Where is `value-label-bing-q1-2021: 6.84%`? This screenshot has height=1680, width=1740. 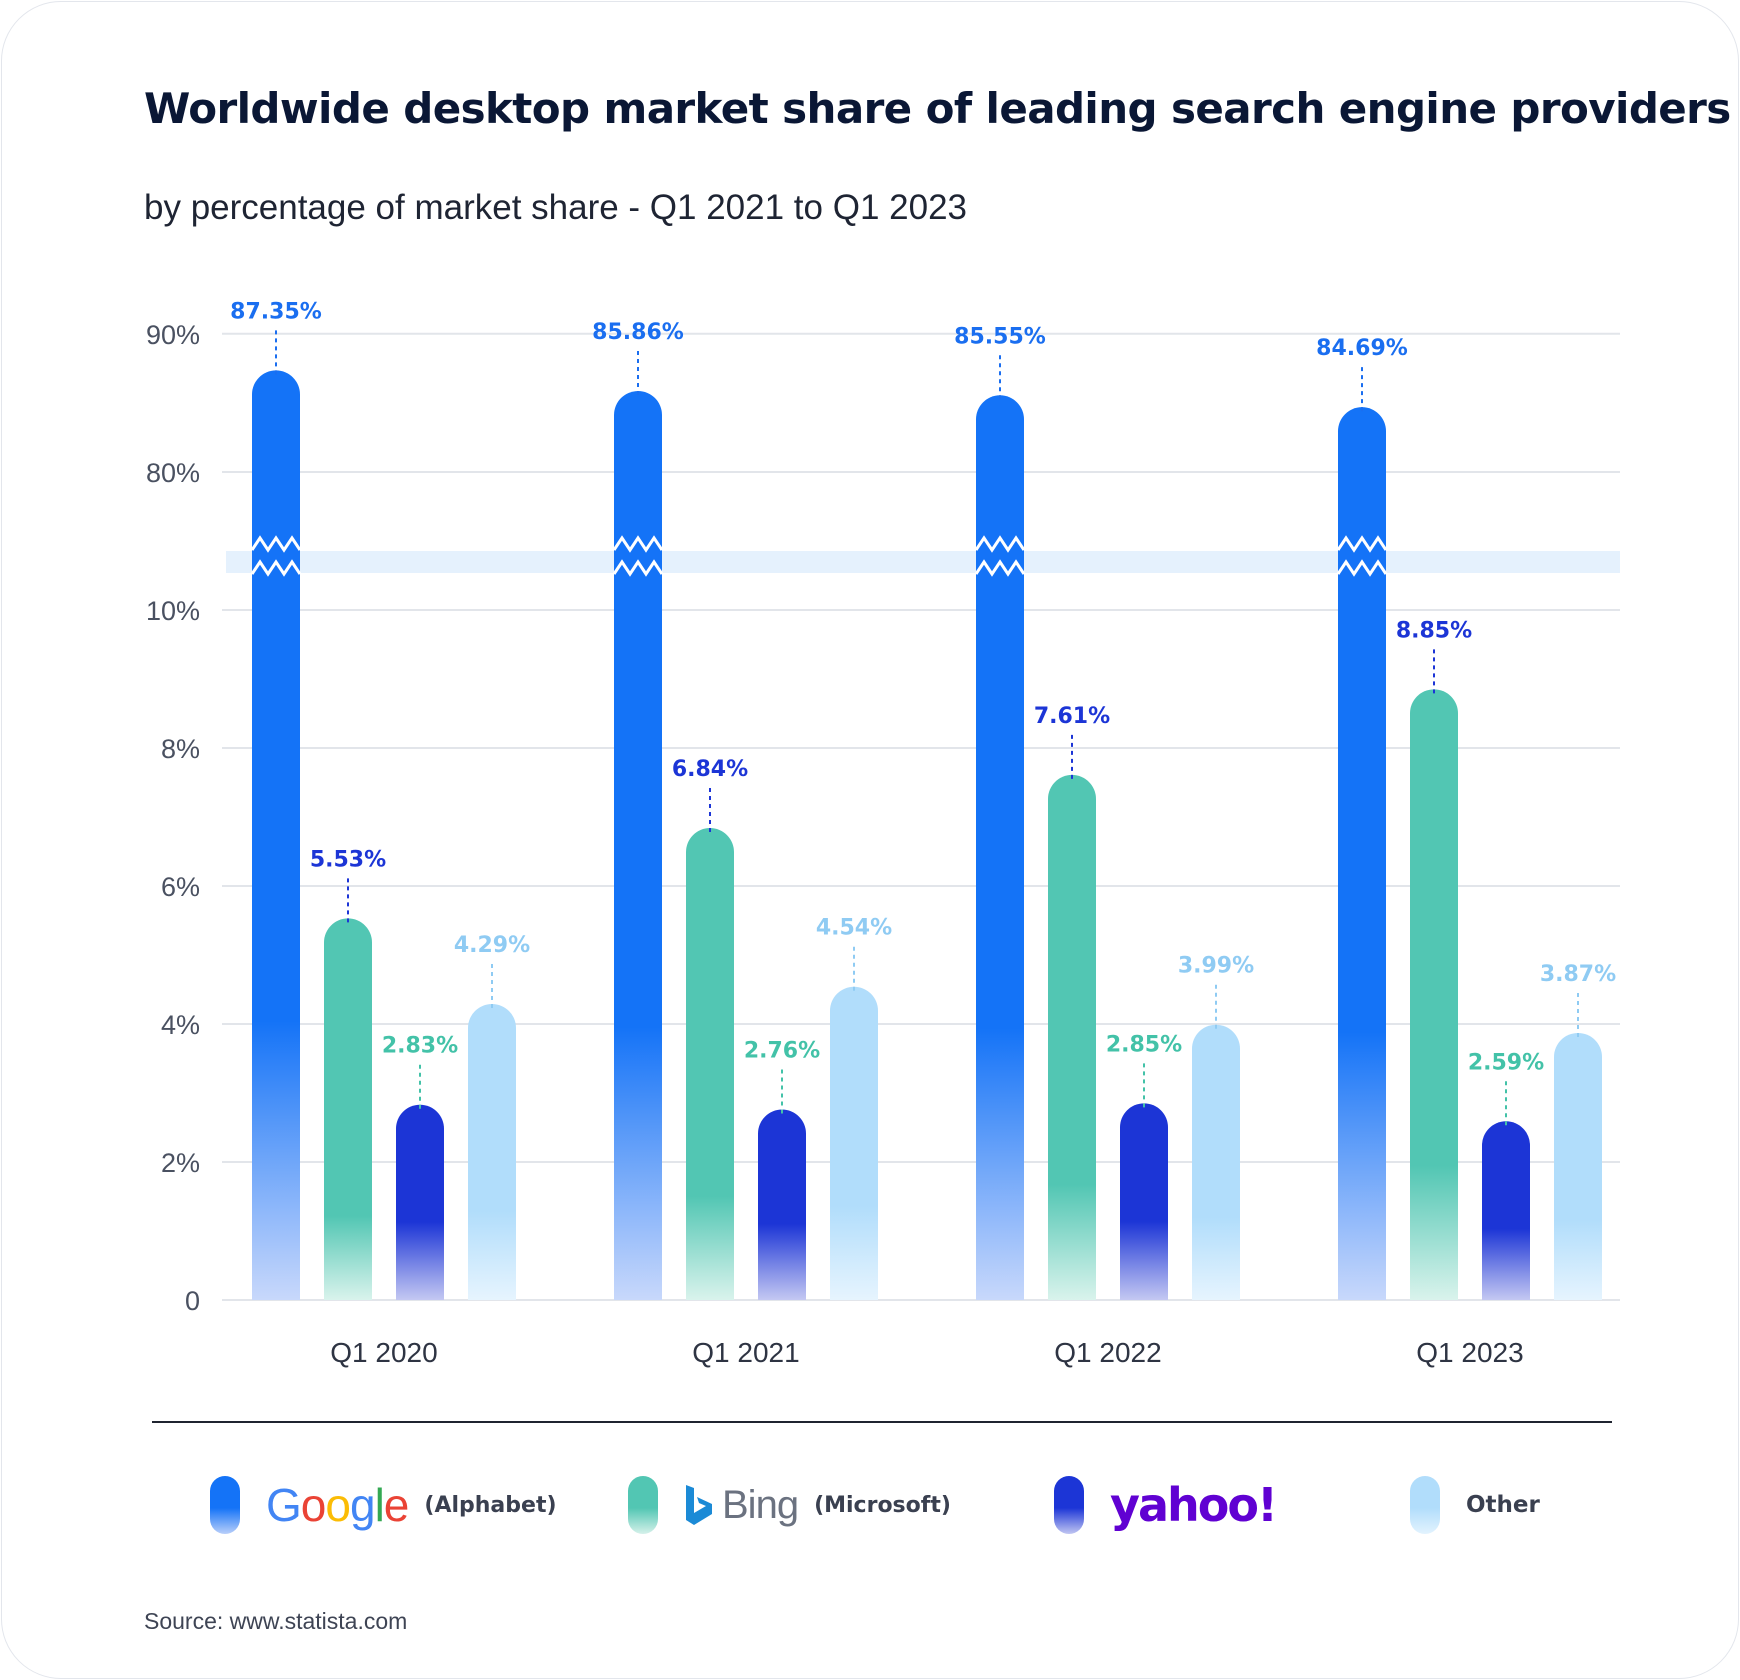 value-label-bing-q1-2021: 6.84% is located at coordinates (710, 769).